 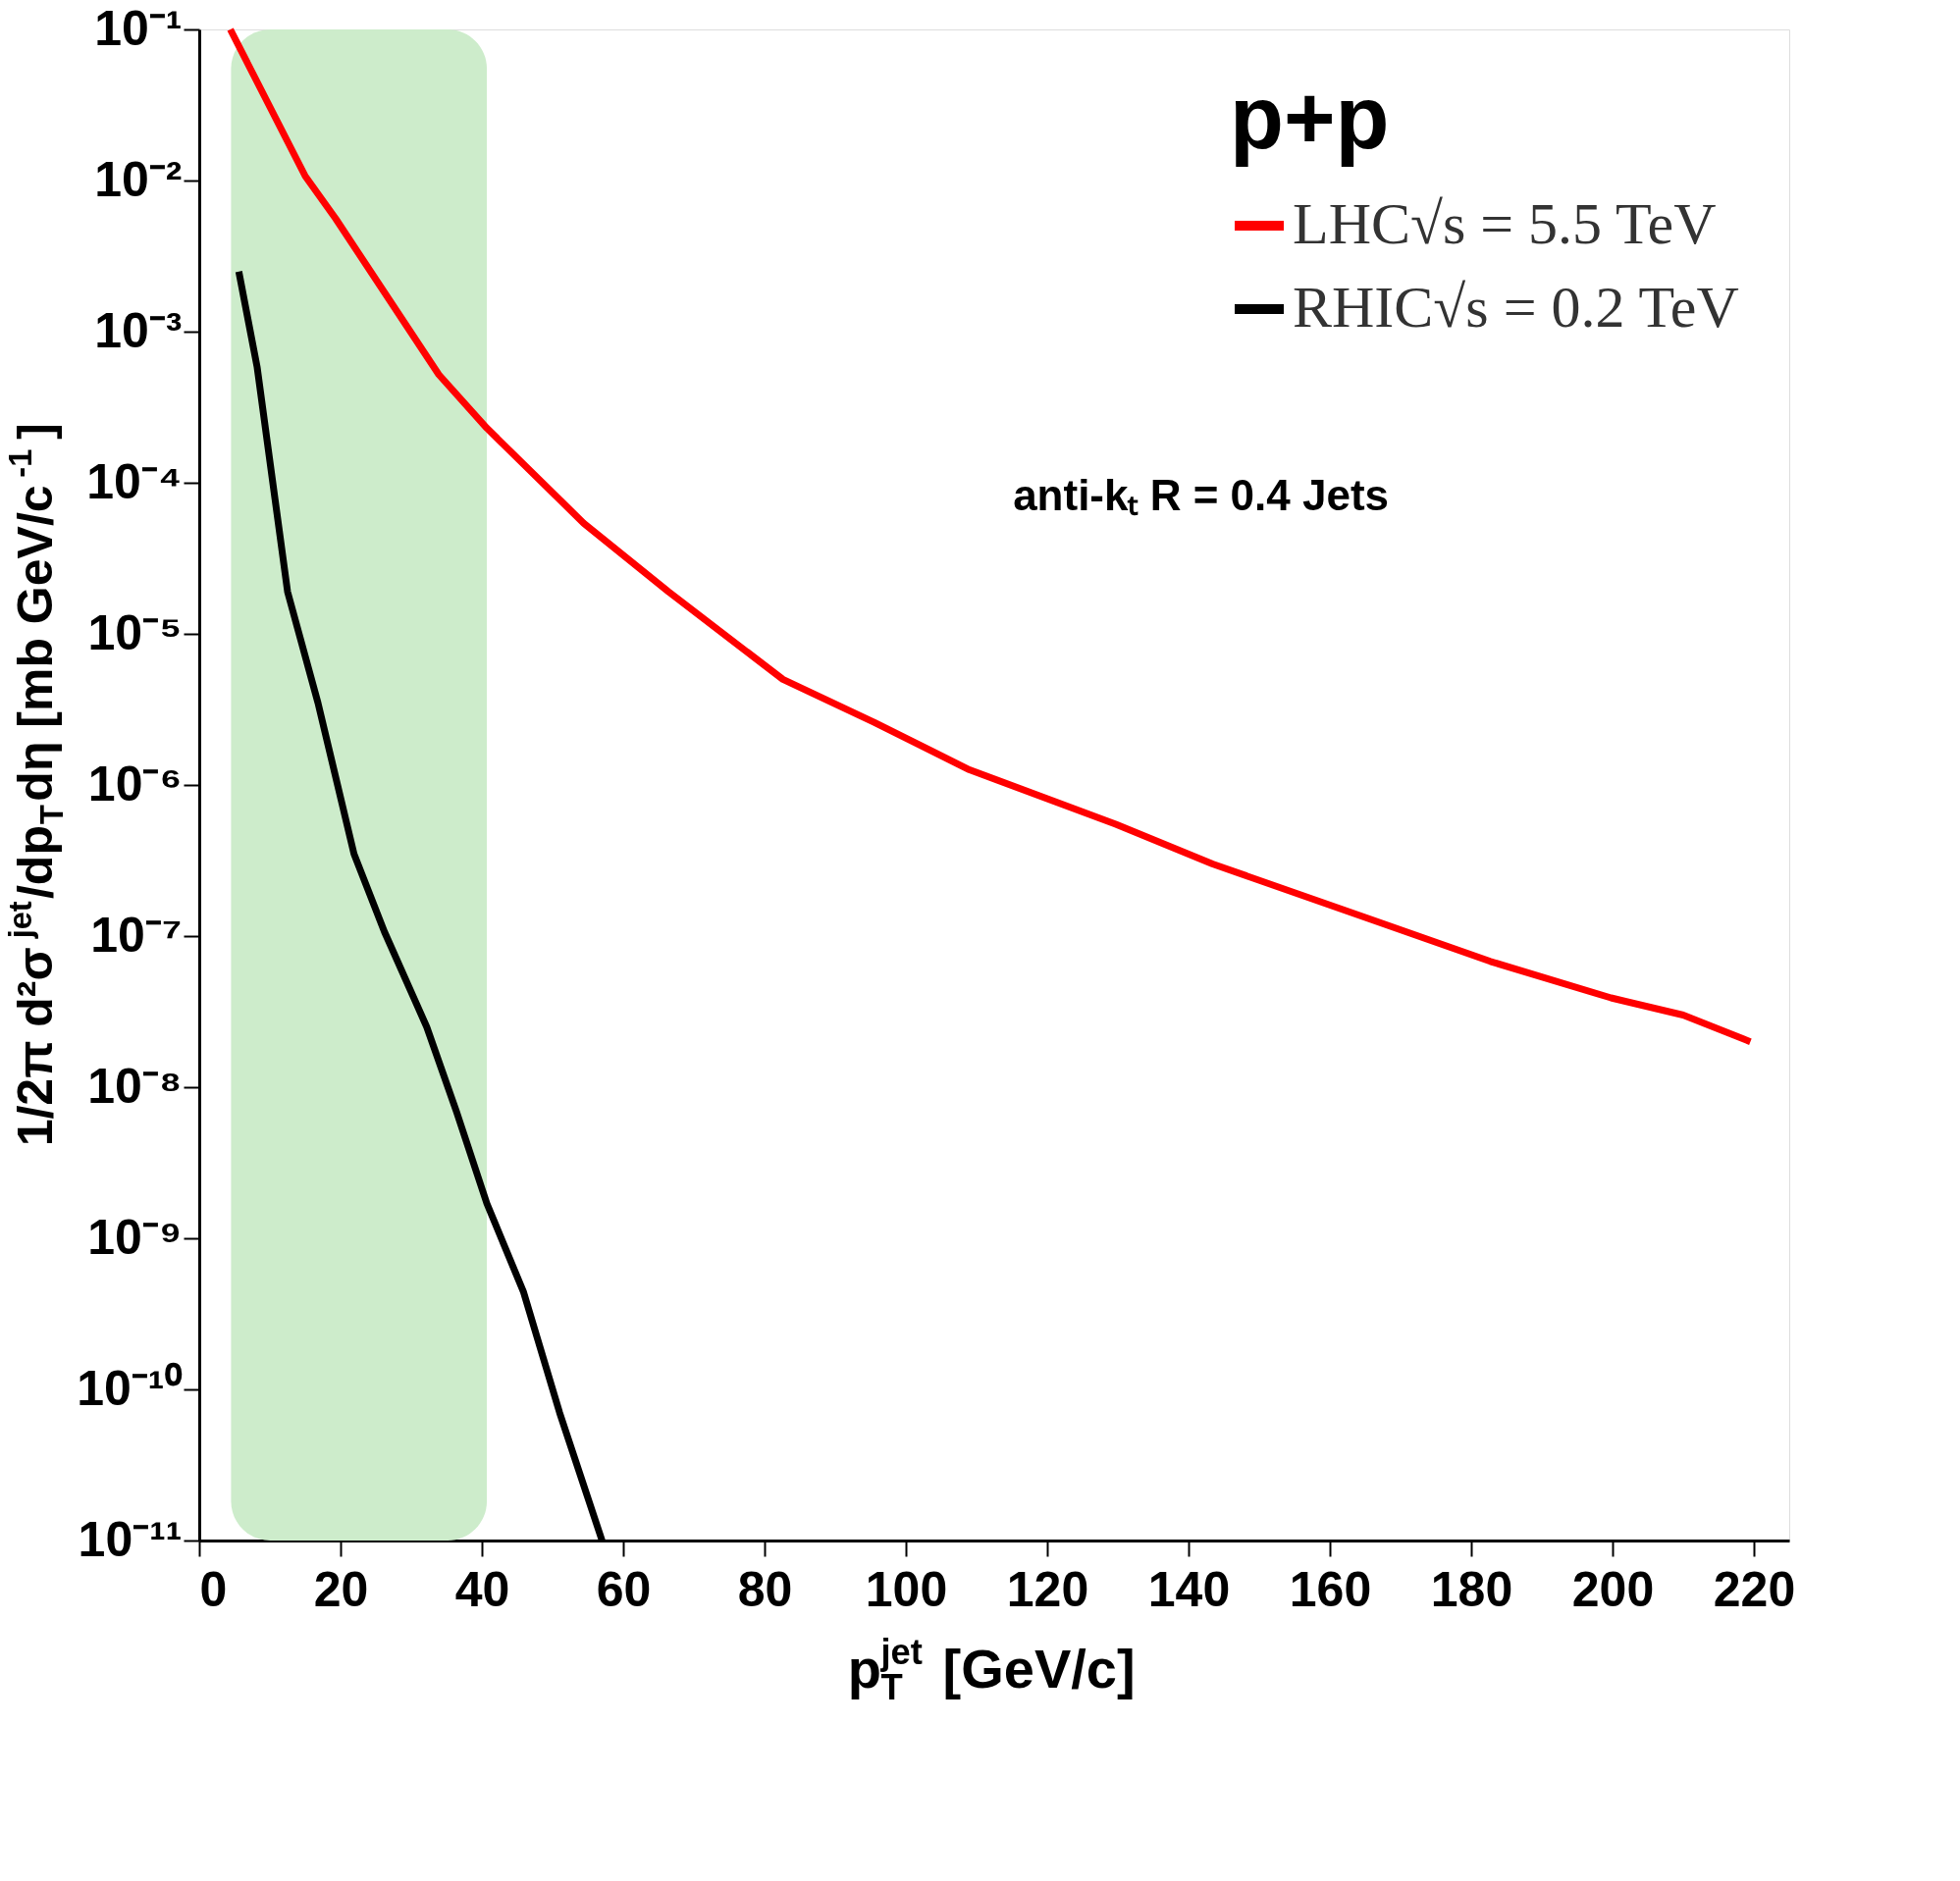 What do you see at coordinates (1505, 224) in the screenshot?
I see `legend-label: LHC√s = 5.5 TeV` at bounding box center [1505, 224].